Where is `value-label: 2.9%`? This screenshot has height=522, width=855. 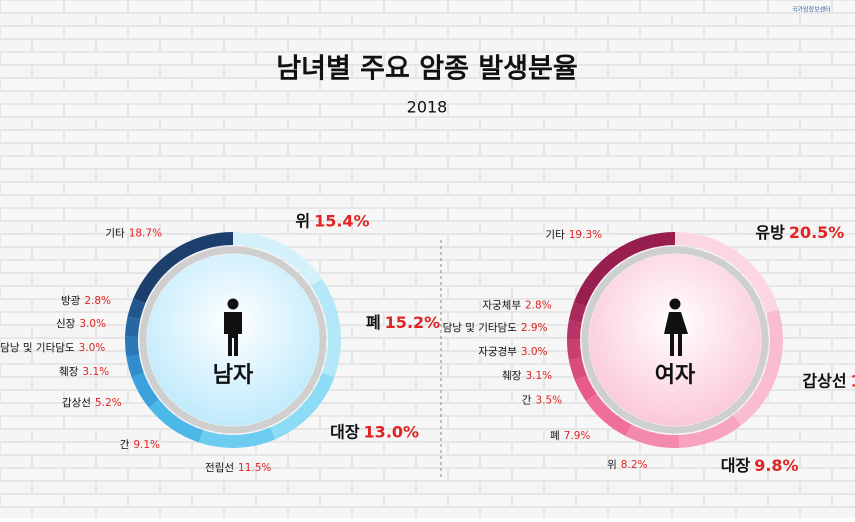
value-label: 2.9% is located at coordinates (534, 328).